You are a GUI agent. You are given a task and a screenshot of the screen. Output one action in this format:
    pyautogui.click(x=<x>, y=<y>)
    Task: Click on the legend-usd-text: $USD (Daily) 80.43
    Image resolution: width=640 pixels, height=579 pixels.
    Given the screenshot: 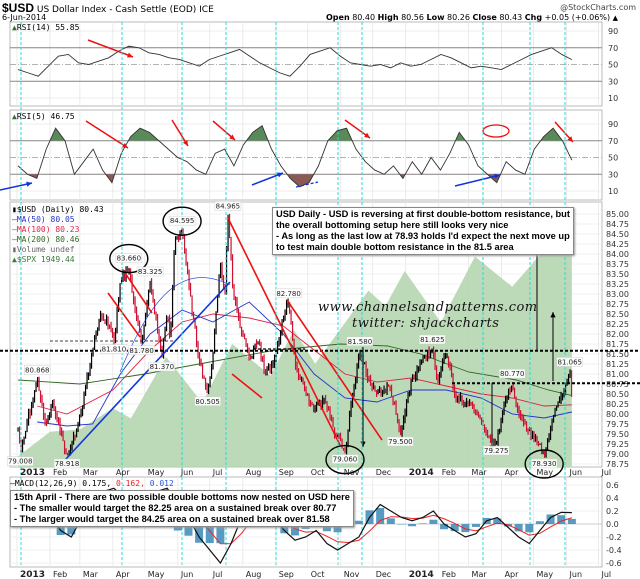 What is the action you would take?
    pyautogui.click(x=60, y=209)
    